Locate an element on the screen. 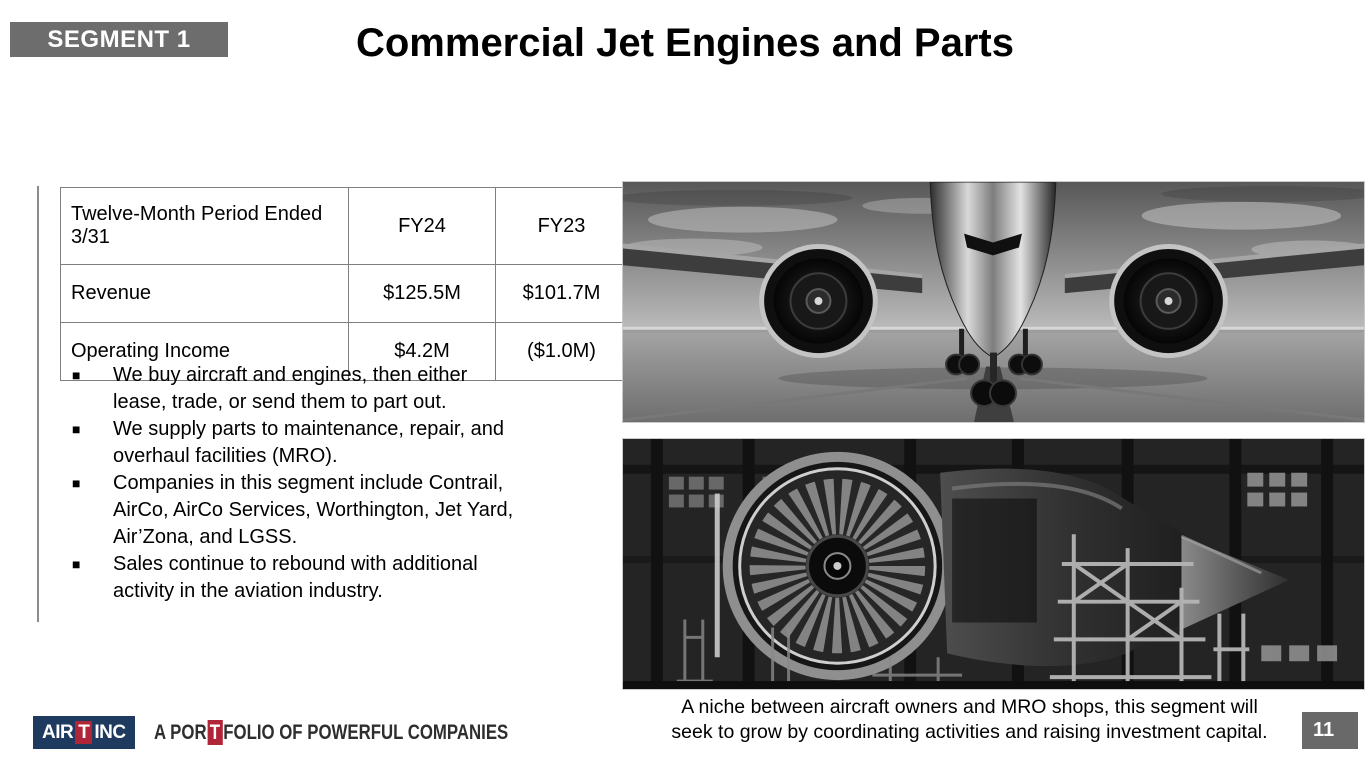 The height and width of the screenshot is (768, 1365). page-title: Commercial Jet Engines and Parts is located at coordinates (684, 43).